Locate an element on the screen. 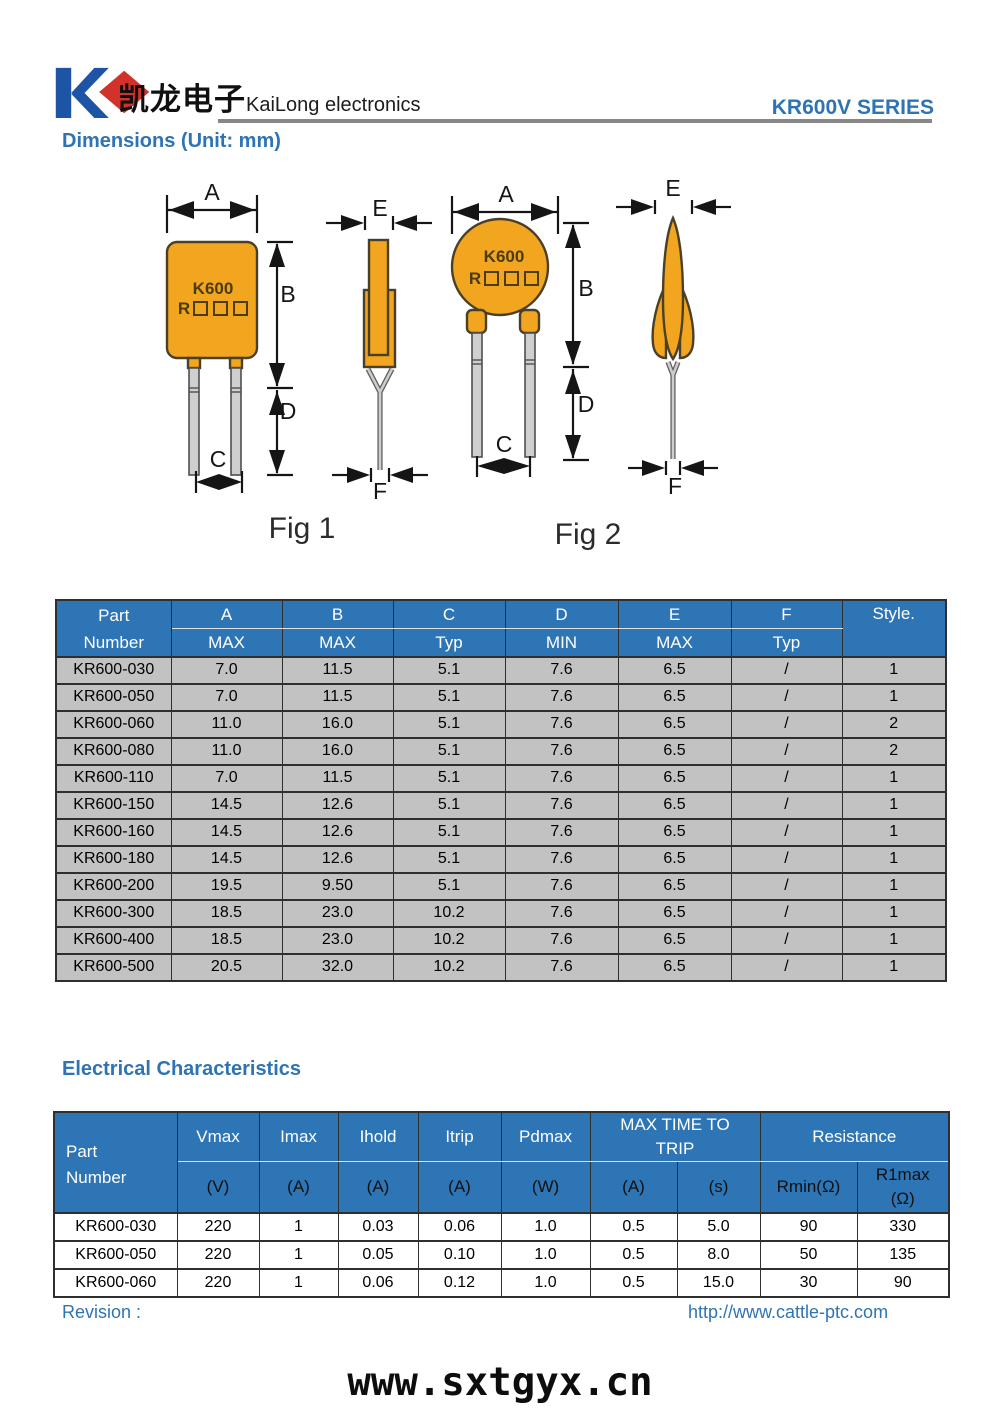  table-cell: 0.06 is located at coordinates (378, 1283).